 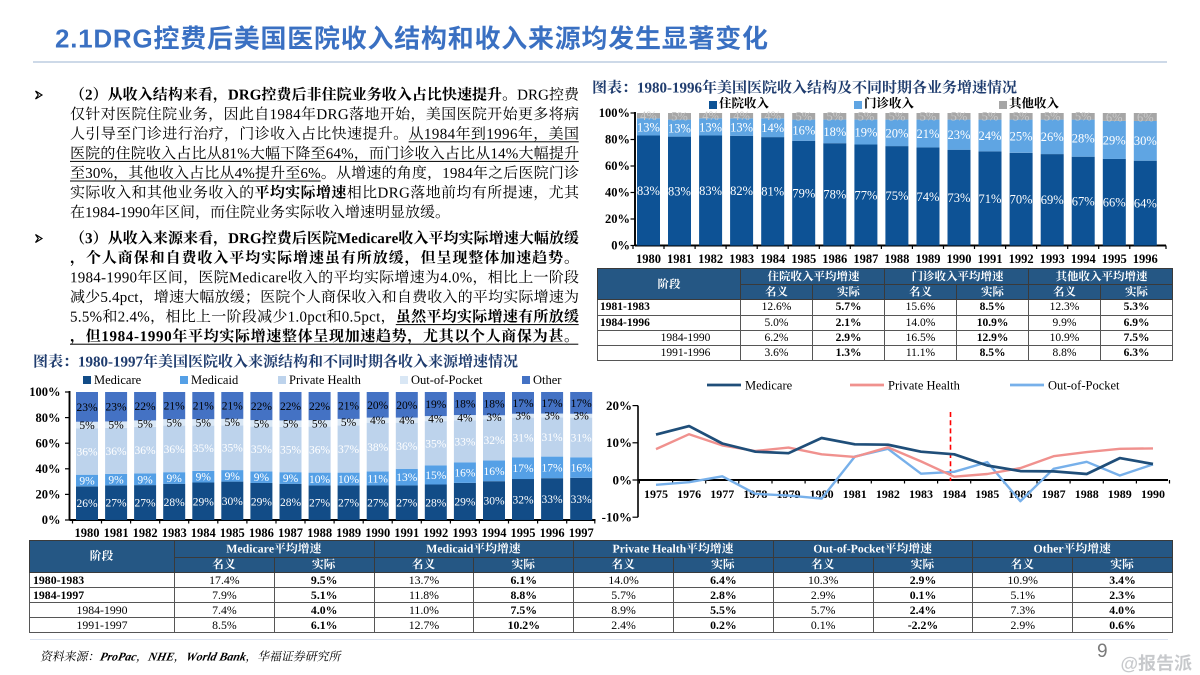 I want to click on svg-text: 23%, so click(x=87, y=408).